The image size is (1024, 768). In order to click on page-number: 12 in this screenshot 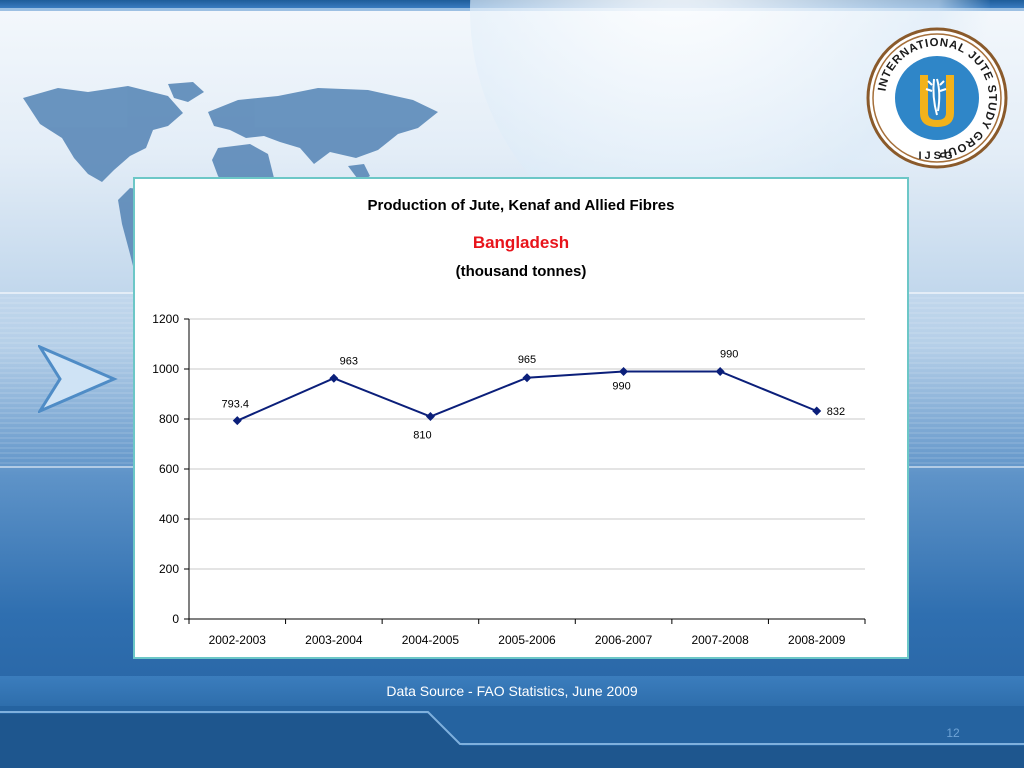, I will do `click(953, 733)`.